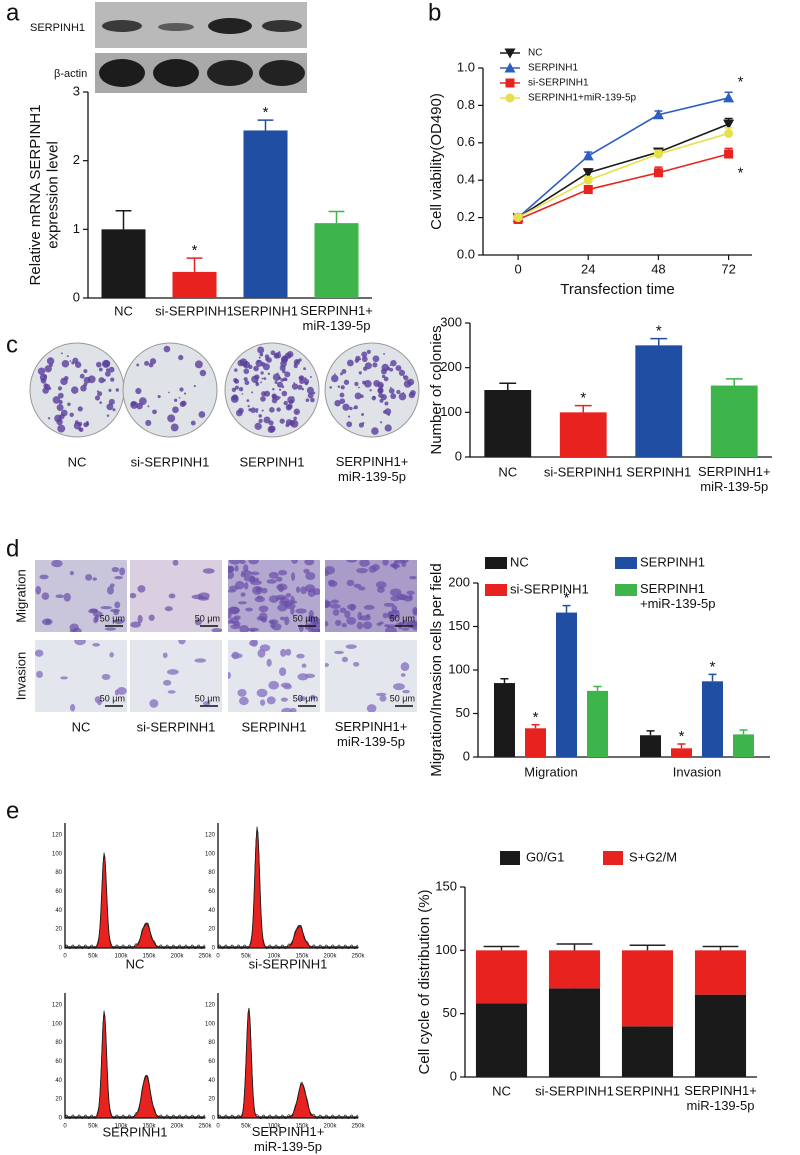  What do you see at coordinates (545, 856) in the screenshot?
I see `legend-label: G0/G1` at bounding box center [545, 856].